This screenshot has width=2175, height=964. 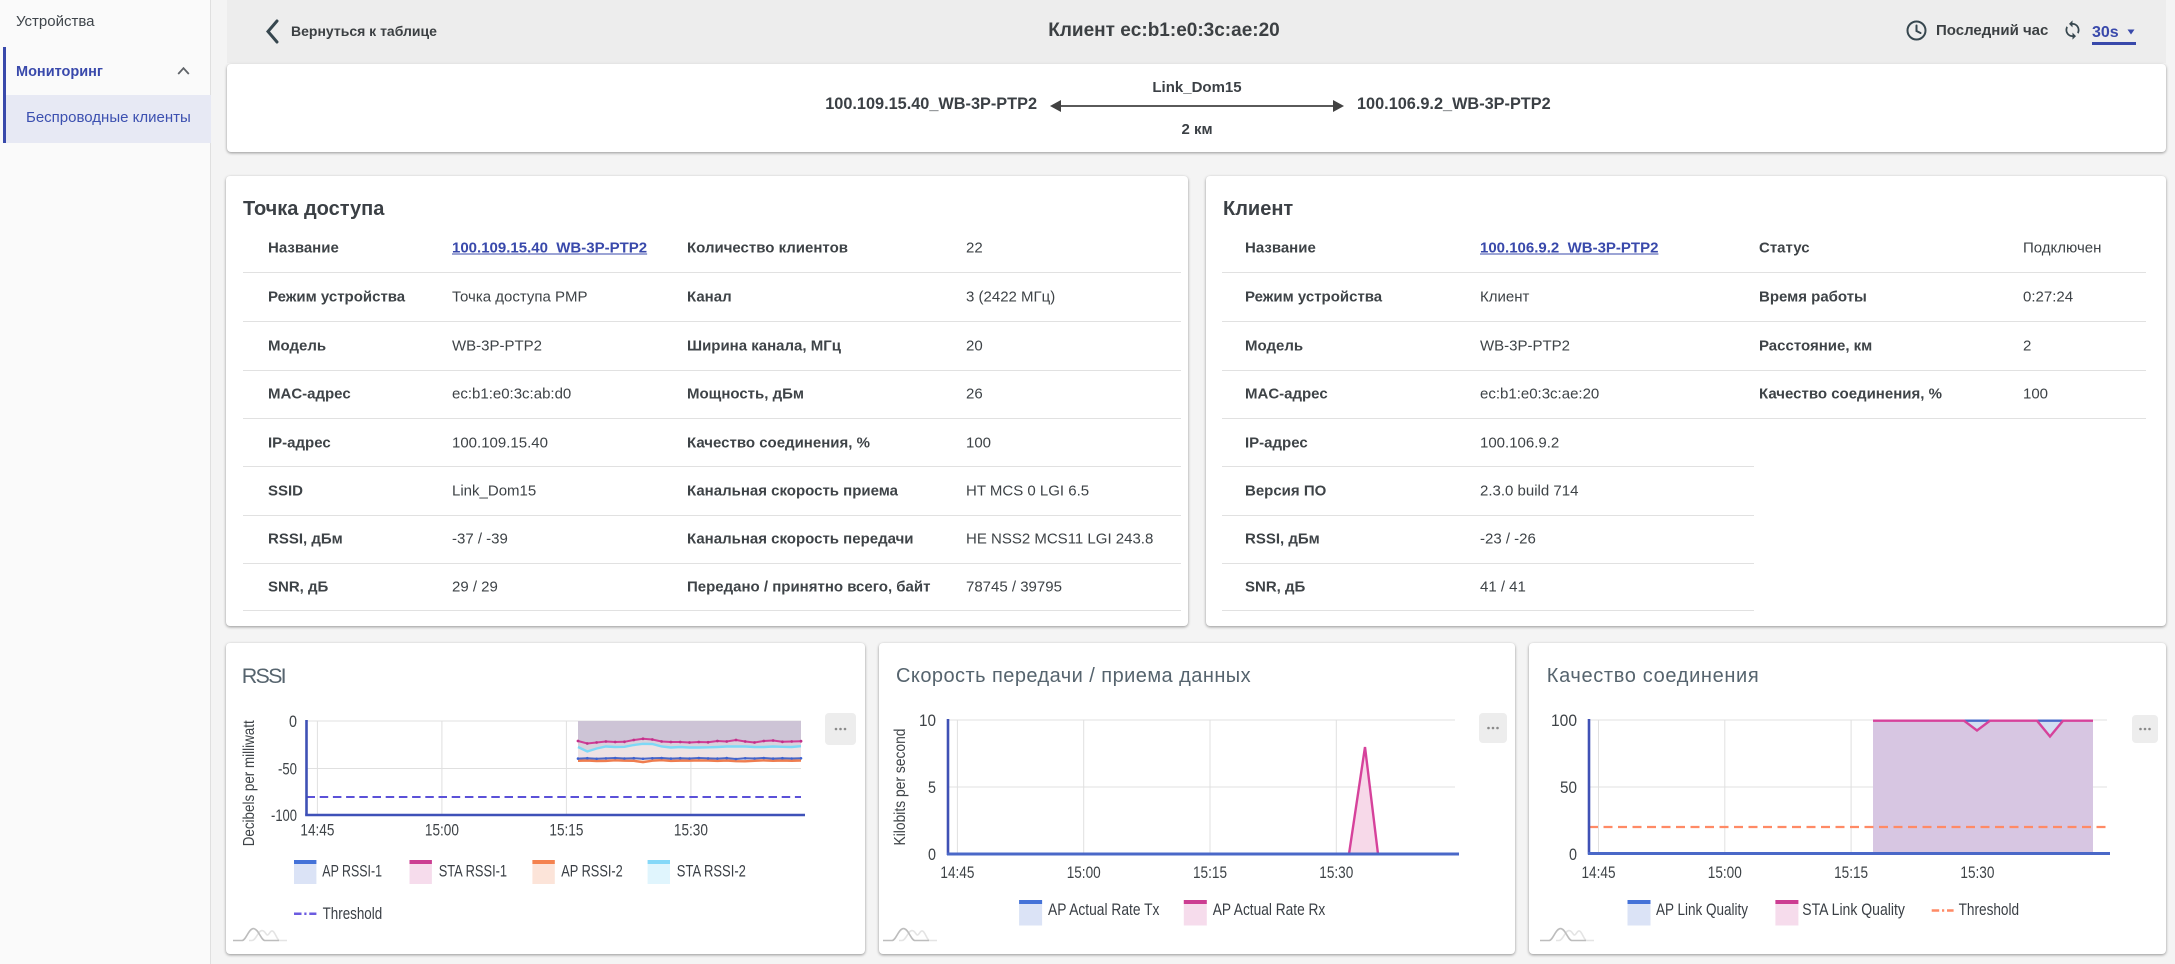 What do you see at coordinates (711, 872) in the screenshot?
I see `svg-text: STA RSSI-2` at bounding box center [711, 872].